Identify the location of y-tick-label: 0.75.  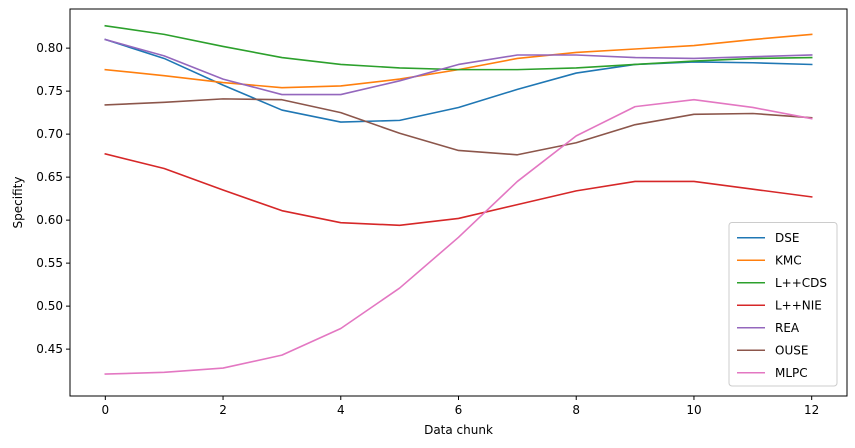
(49, 91).